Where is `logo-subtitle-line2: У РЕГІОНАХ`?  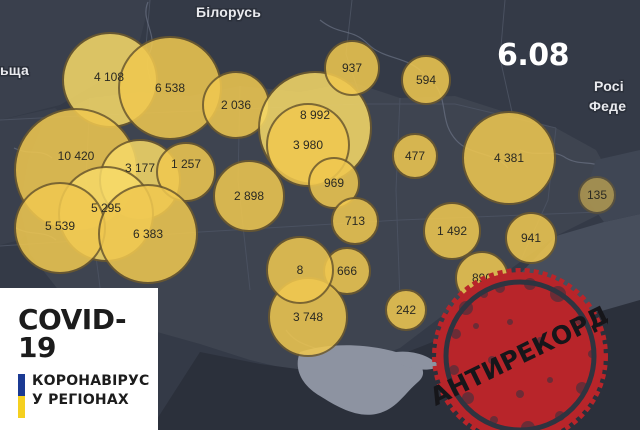 logo-subtitle-line2: У РЕГІОНАХ is located at coordinates (80, 399).